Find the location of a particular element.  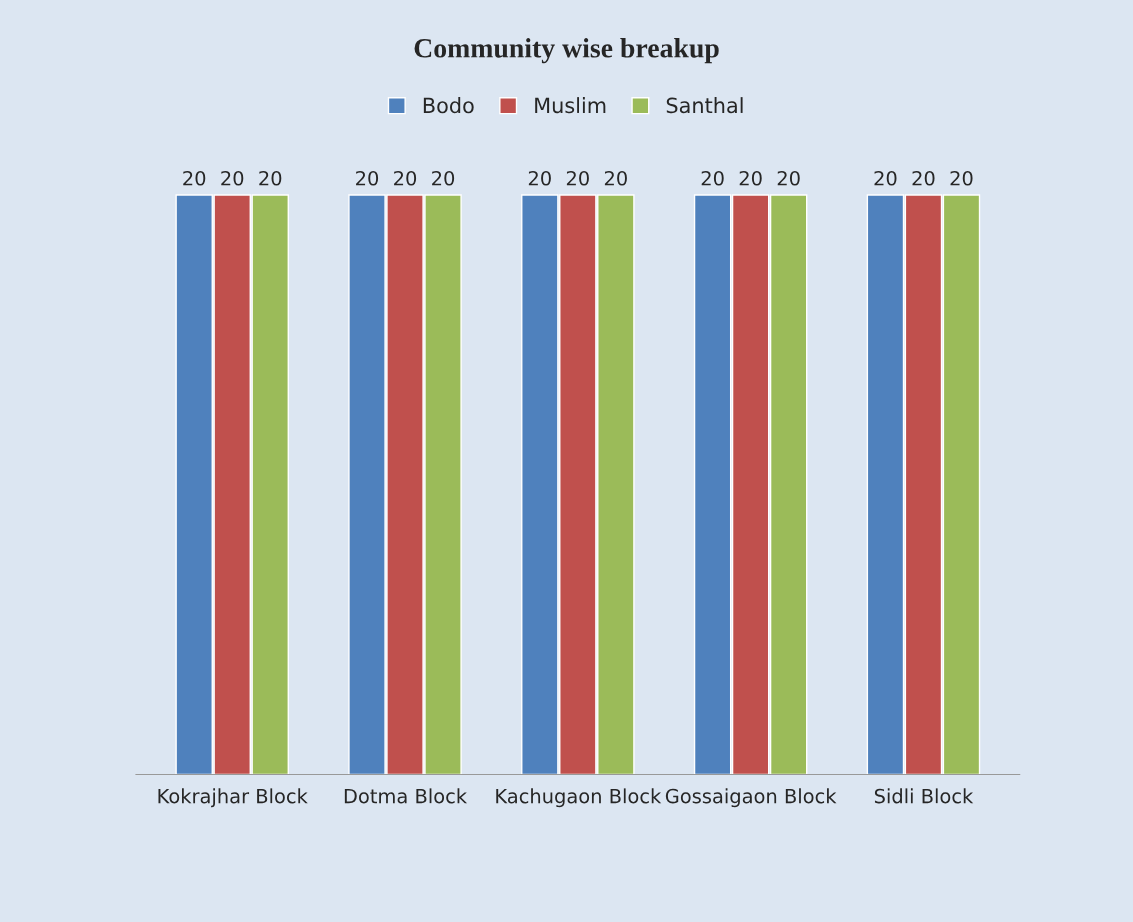

x-tick-label: Kokrajhar Block is located at coordinates (233, 798).